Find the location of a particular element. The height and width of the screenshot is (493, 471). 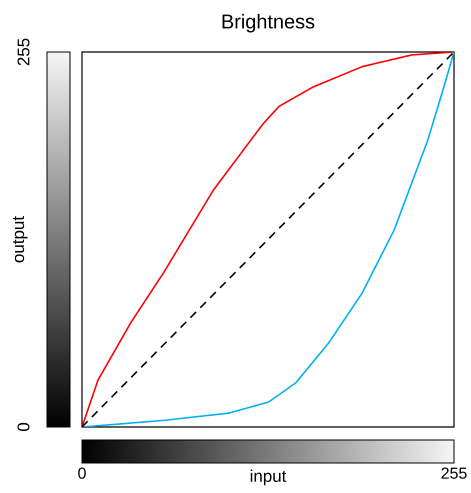

x-axis-title: input is located at coordinates (268, 478).